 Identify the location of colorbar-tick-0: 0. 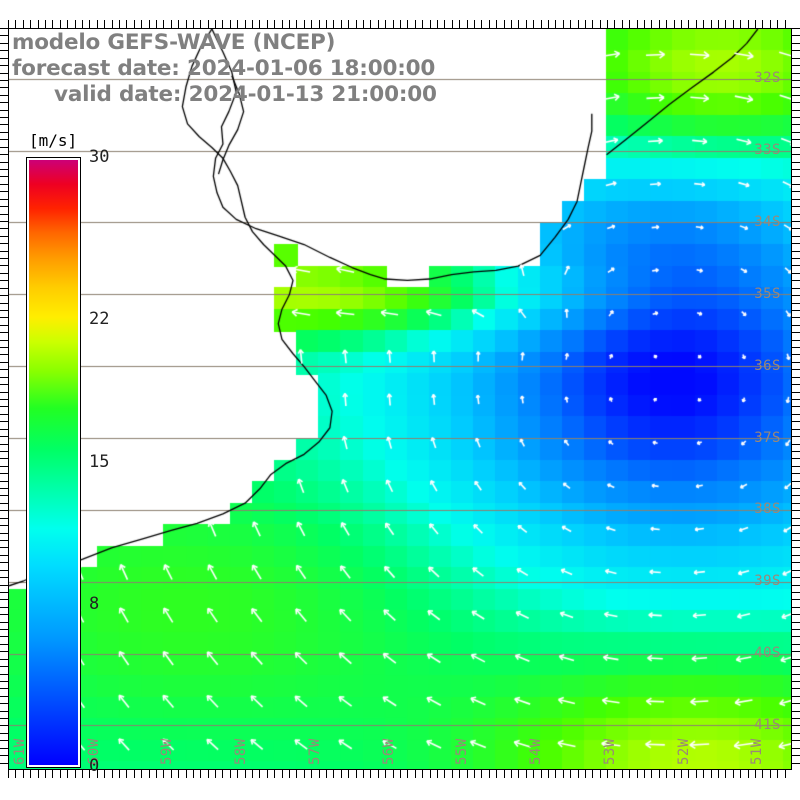
(94, 766).